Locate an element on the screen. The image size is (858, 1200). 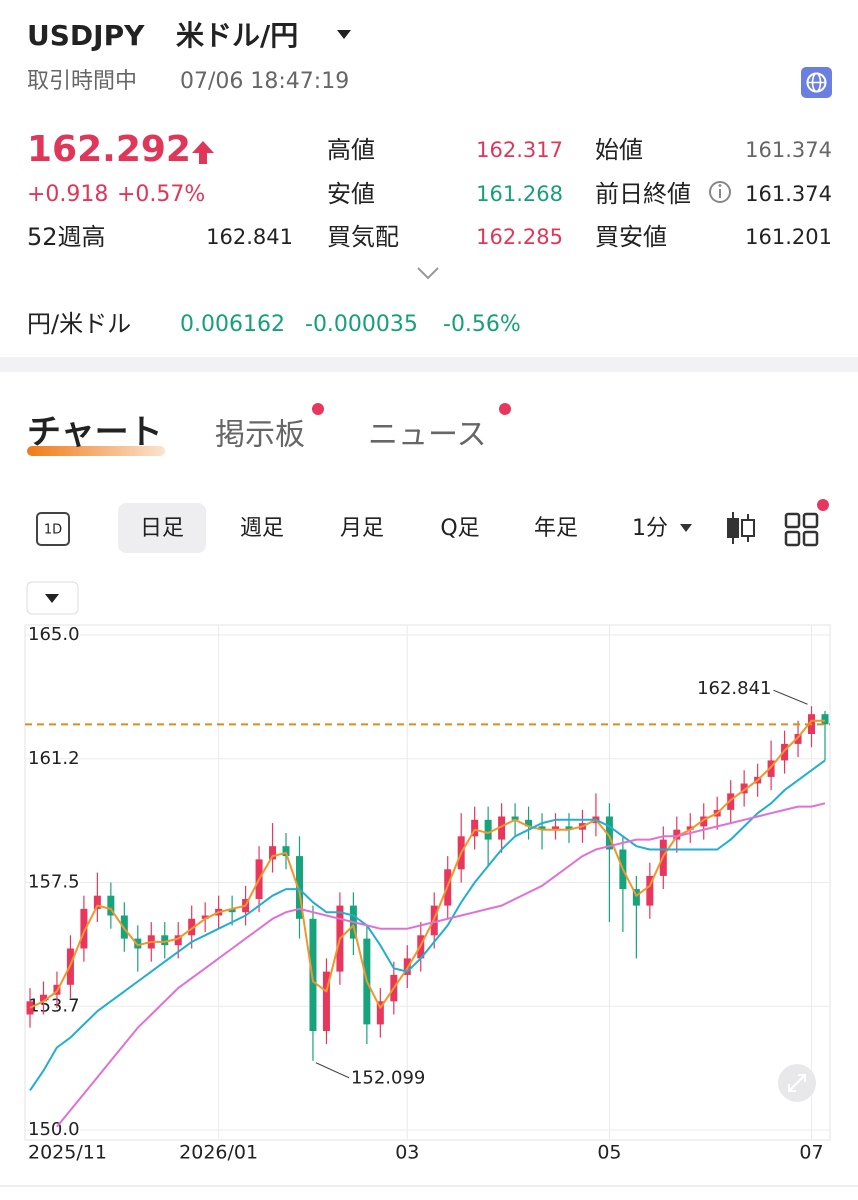
layout-button is located at coordinates (801, 529).